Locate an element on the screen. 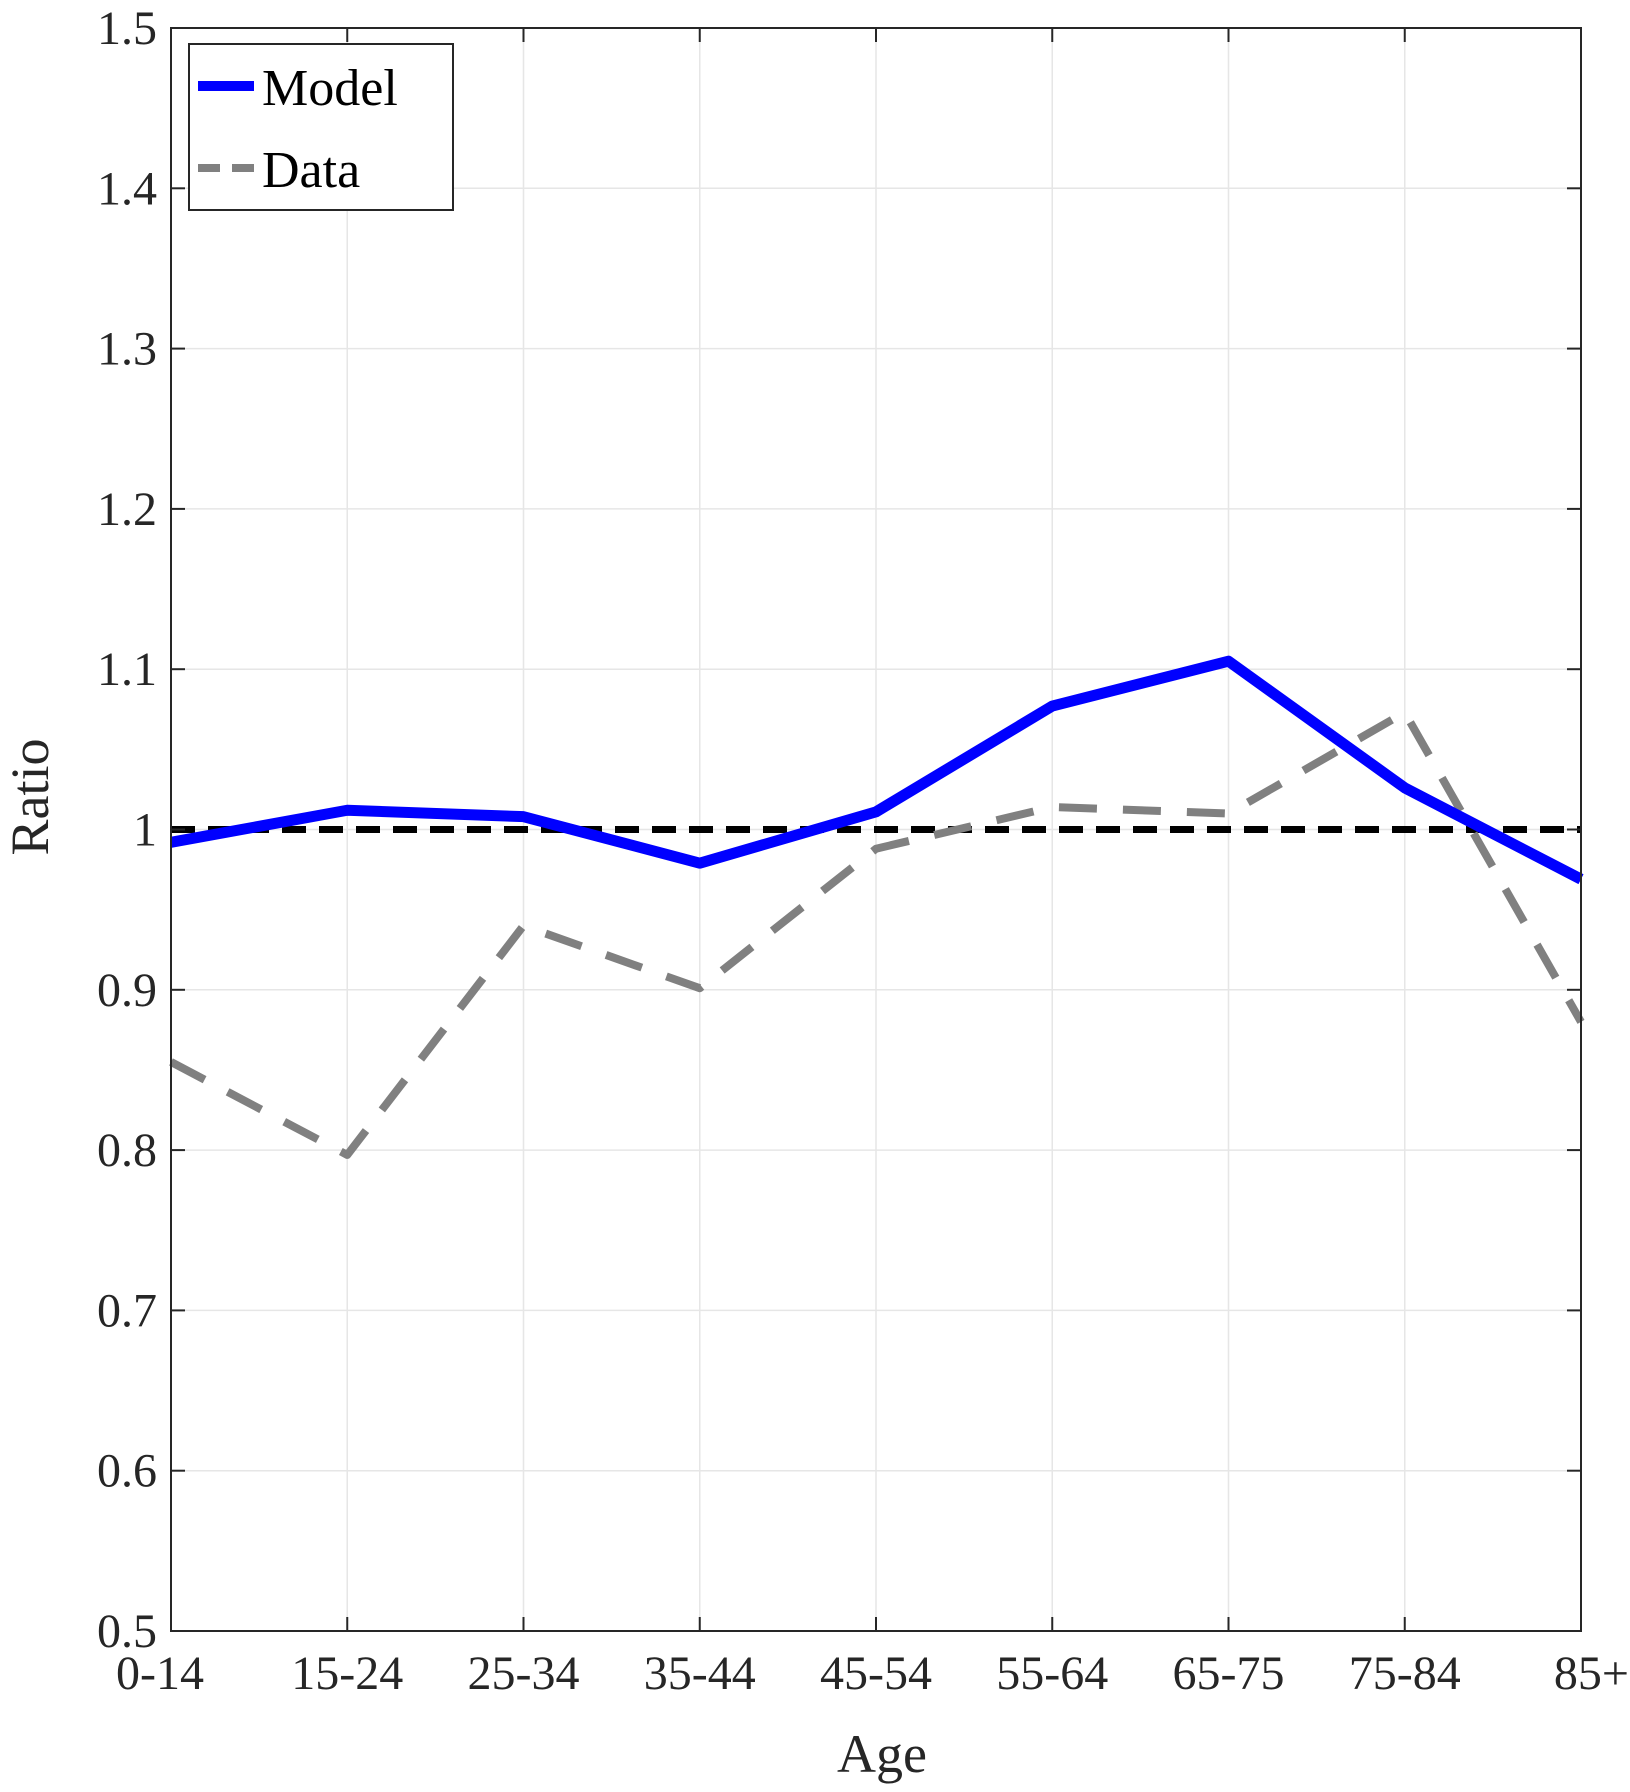  y-tick-label: 1.1 is located at coordinates (127, 669).